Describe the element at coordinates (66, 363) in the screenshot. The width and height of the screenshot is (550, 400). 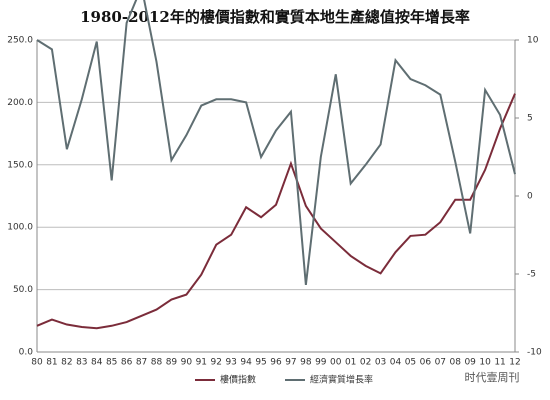
I see `x-tick-label: 82` at that location.